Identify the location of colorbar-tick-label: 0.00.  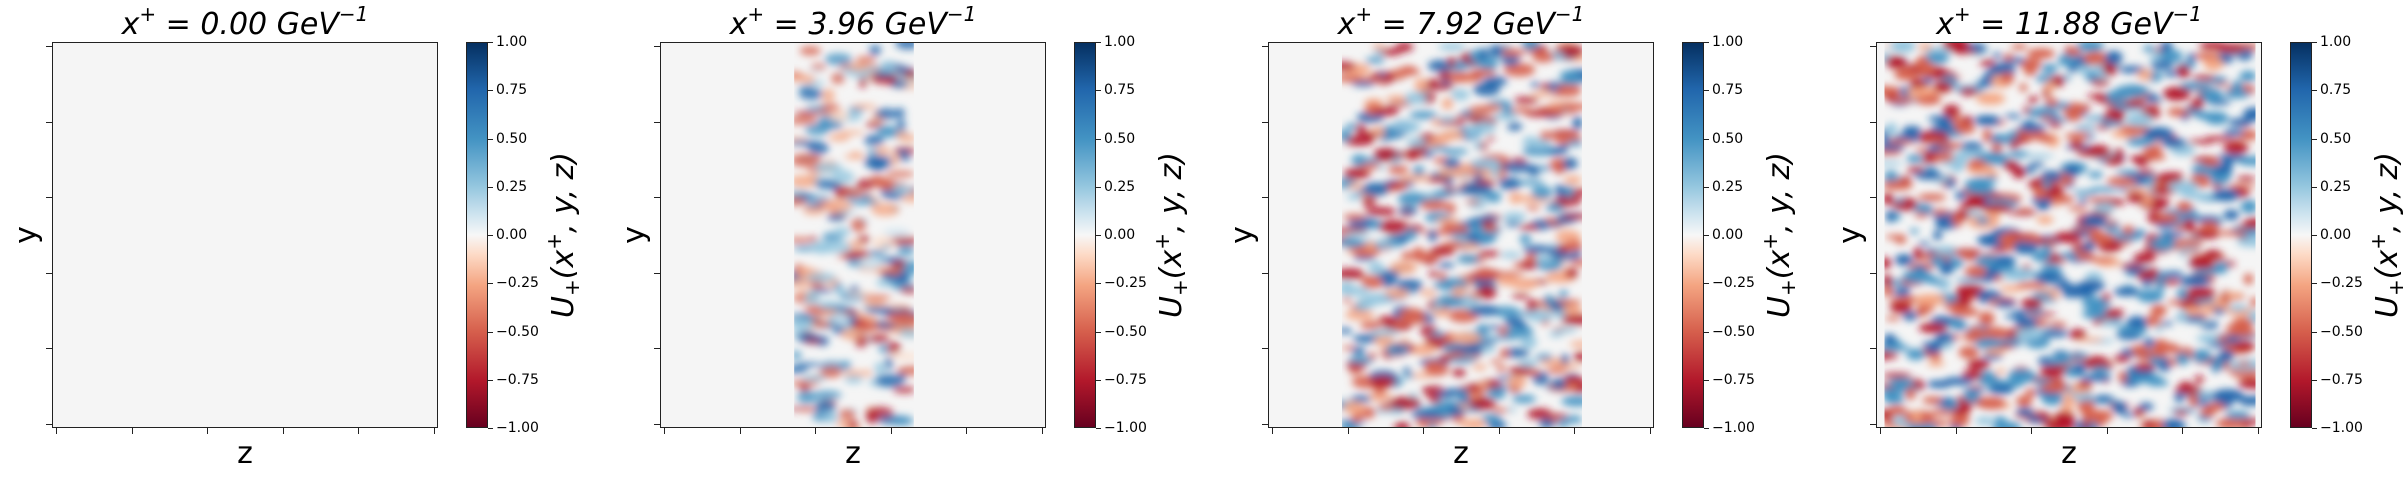
(1728, 235).